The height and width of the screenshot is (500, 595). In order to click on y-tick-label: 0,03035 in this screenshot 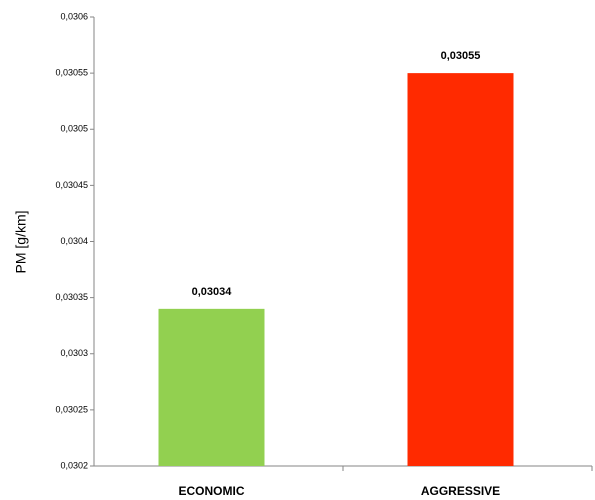, I will do `click(71, 297)`.